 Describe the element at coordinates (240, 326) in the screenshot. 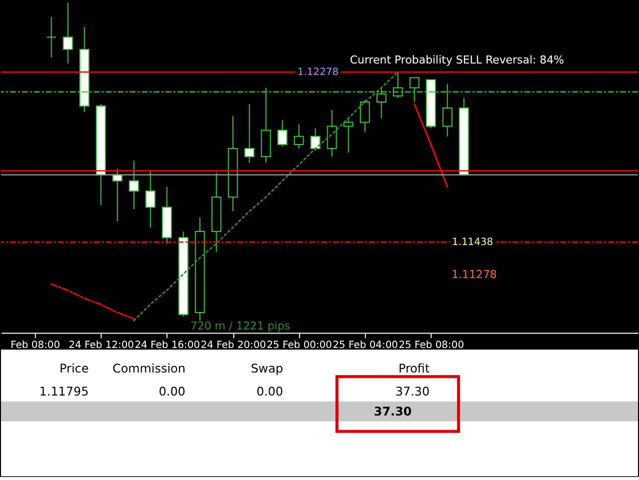

I see `annotation: 720 m / 1221 pips` at that location.